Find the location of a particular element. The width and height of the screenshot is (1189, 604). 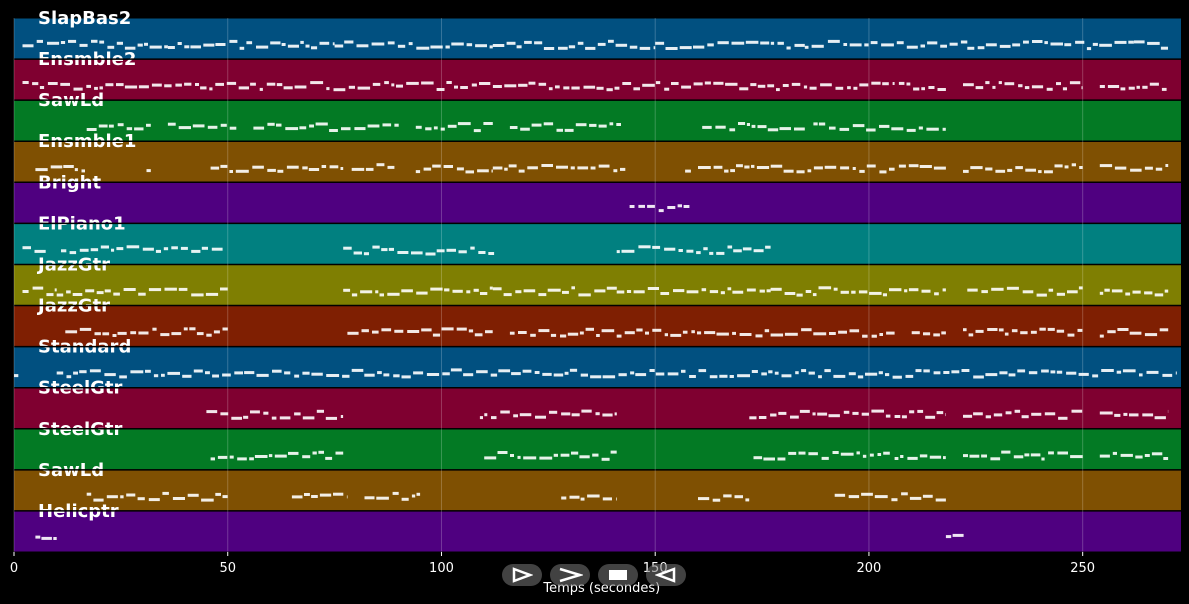

fast-forward-icon is located at coordinates (571, 575).